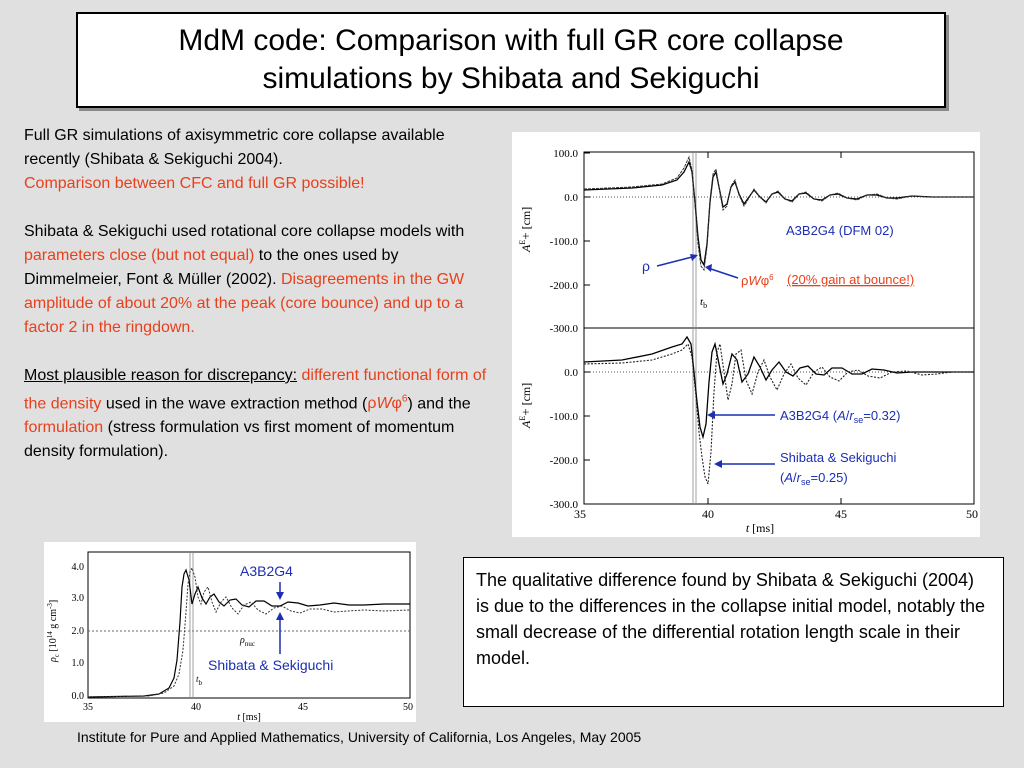 This screenshot has width=1024, height=768. Describe the element at coordinates (838, 457) in the screenshot. I see `label-shibata-1: Shibata & Sekiguchi` at that location.